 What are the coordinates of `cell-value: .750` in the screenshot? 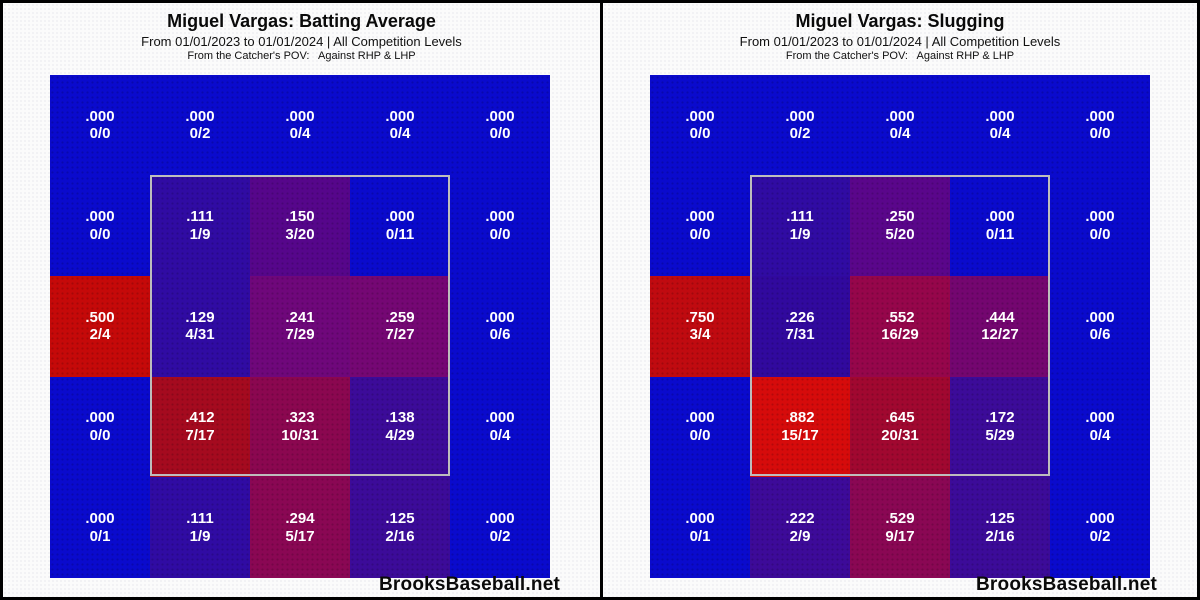 It's located at (700, 317).